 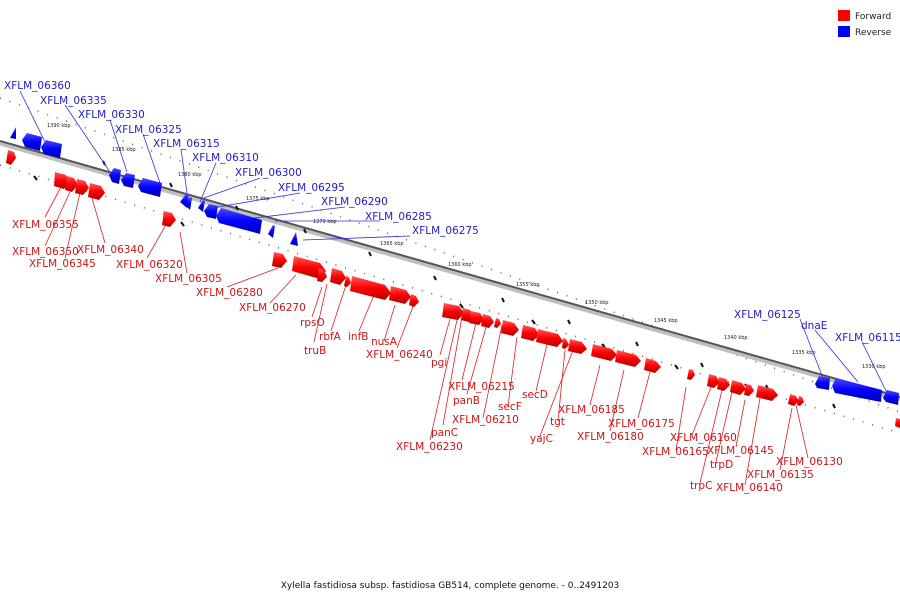 What do you see at coordinates (873, 17) in the screenshot?
I see `legend-forward-label: Forward` at bounding box center [873, 17].